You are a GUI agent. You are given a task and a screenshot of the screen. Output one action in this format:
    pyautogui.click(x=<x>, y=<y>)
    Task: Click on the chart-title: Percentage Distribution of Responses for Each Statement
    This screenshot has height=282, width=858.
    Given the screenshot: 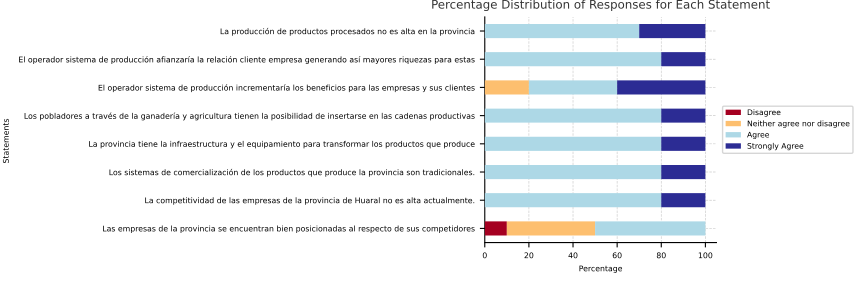 What is the action you would take?
    pyautogui.click(x=601, y=6)
    